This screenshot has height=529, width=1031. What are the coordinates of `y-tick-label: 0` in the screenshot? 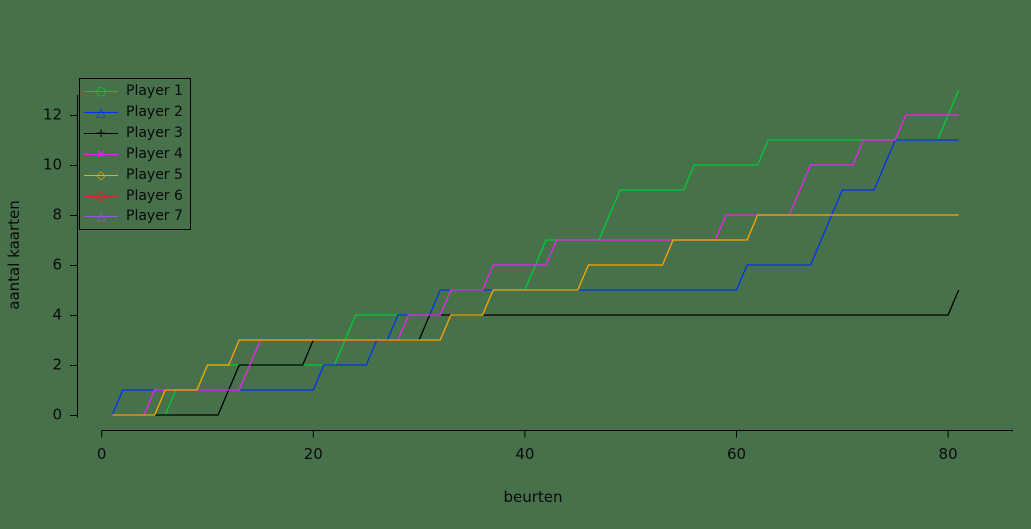 It's located at (57, 414).